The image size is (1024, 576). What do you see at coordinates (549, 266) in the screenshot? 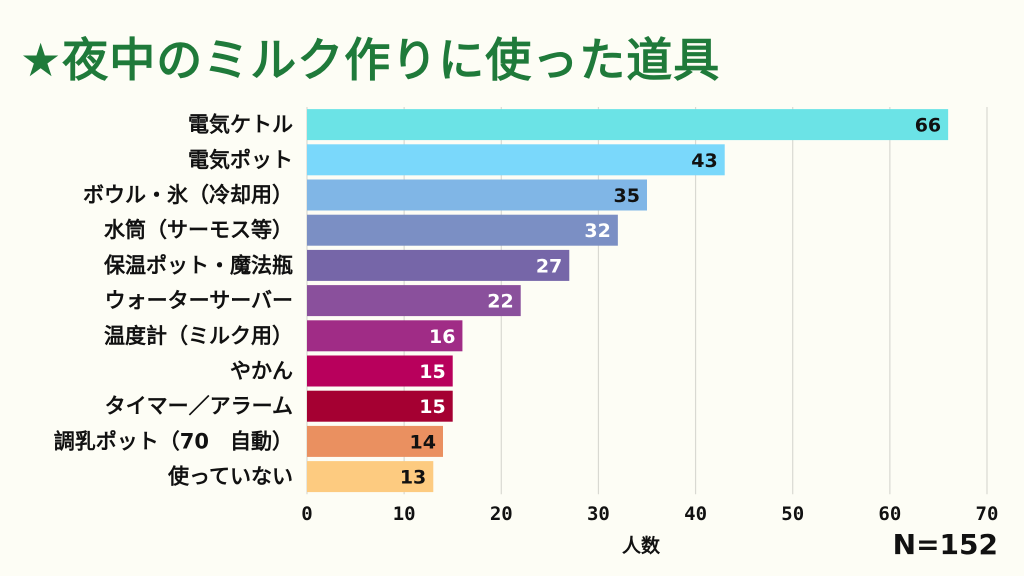
I see `value-label: 27` at bounding box center [549, 266].